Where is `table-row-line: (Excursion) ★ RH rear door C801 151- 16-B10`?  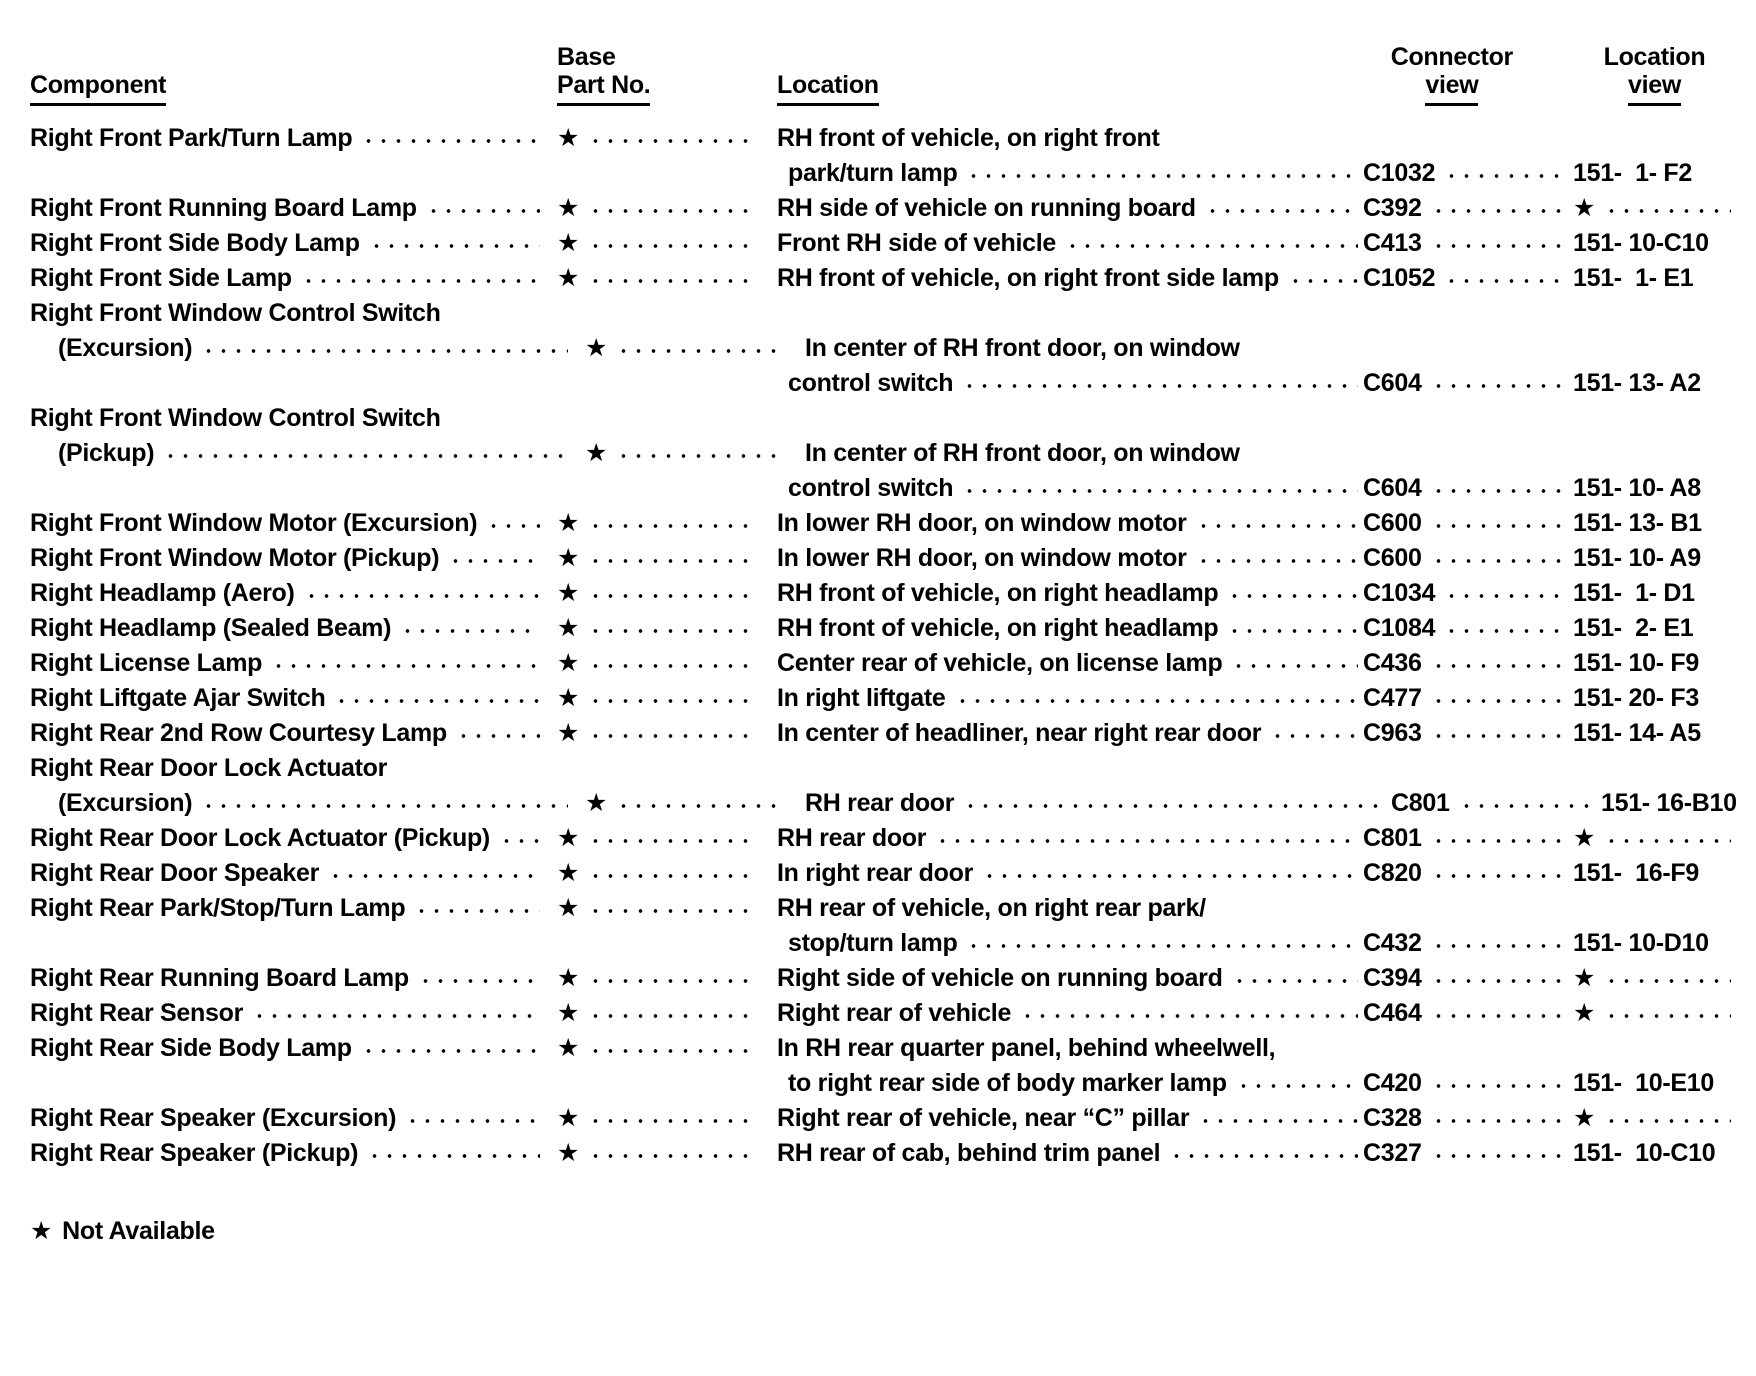 table-row-line: (Excursion) ★ RH rear door C801 151- 16-B10 is located at coordinates (893, 798).